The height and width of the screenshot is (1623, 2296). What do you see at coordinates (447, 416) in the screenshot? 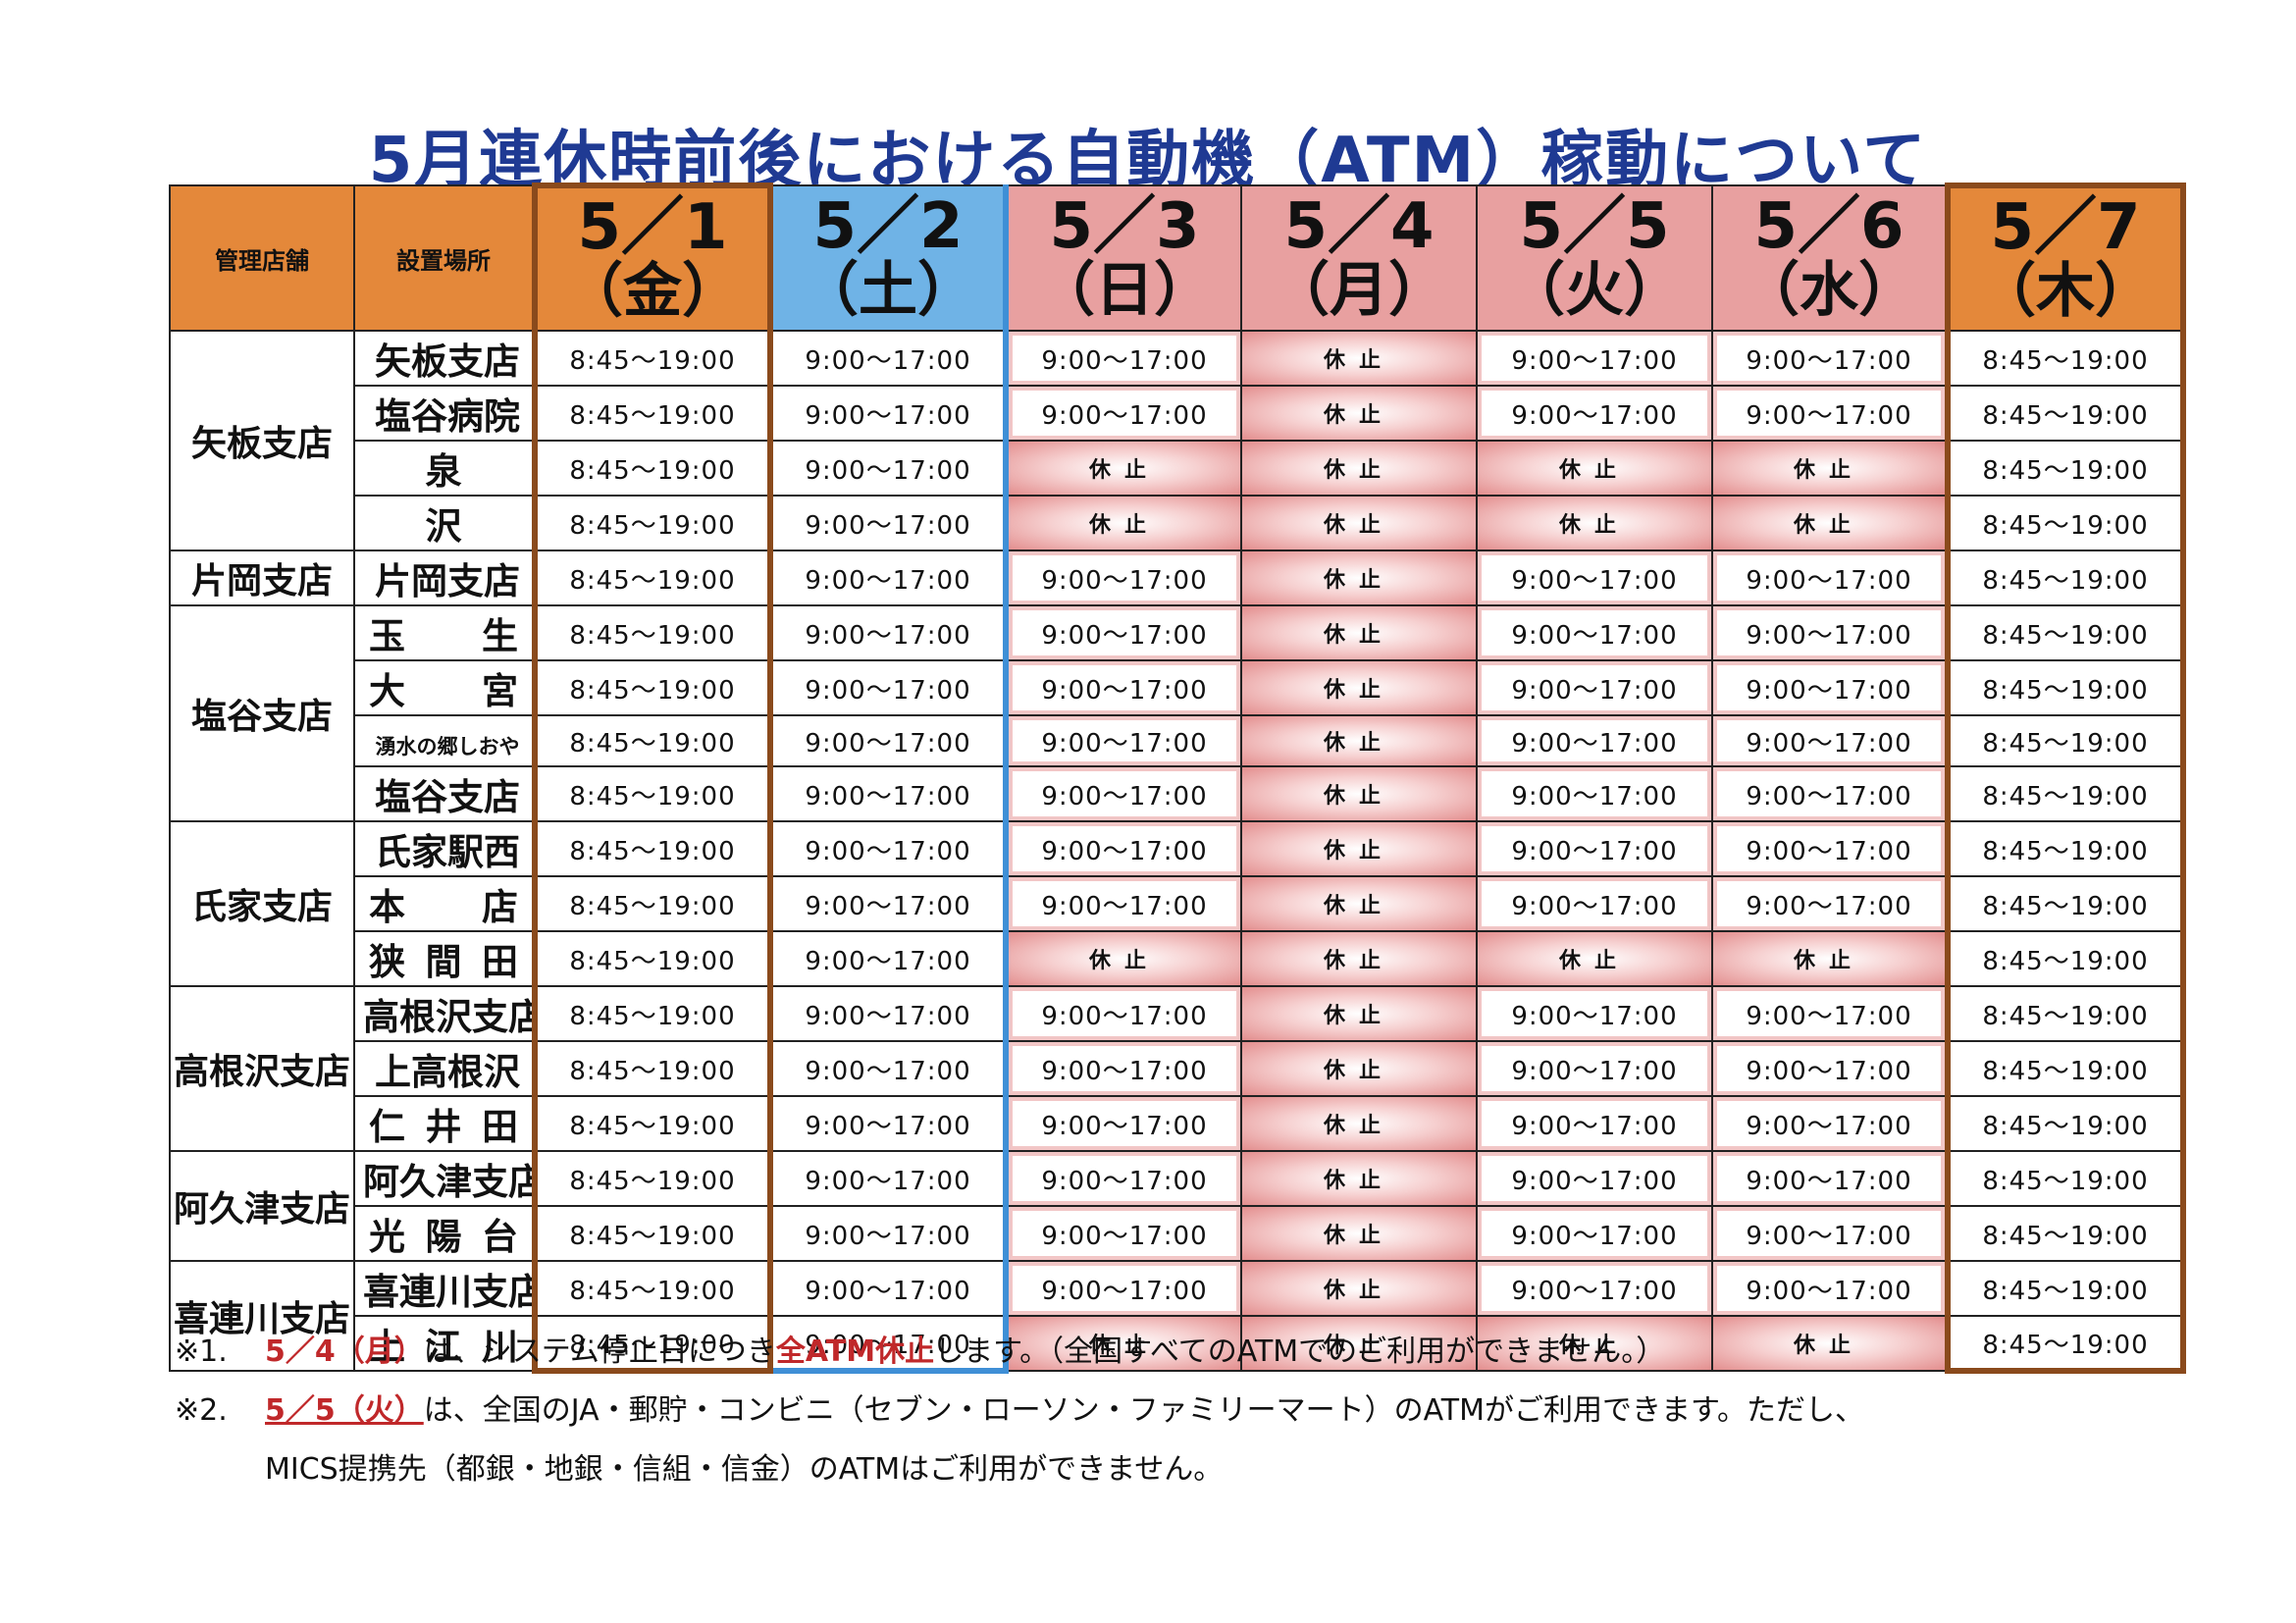
I see `location-label: 塩谷病院` at bounding box center [447, 416].